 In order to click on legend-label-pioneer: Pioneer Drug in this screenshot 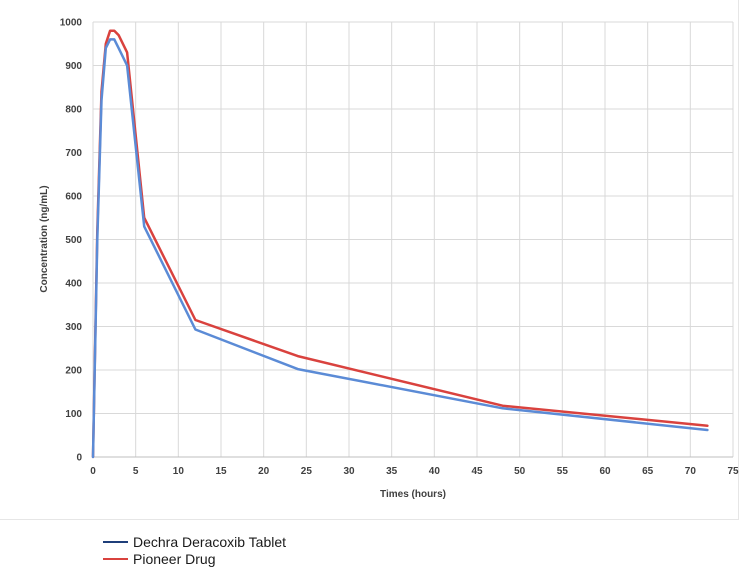, I will do `click(174, 558)`.